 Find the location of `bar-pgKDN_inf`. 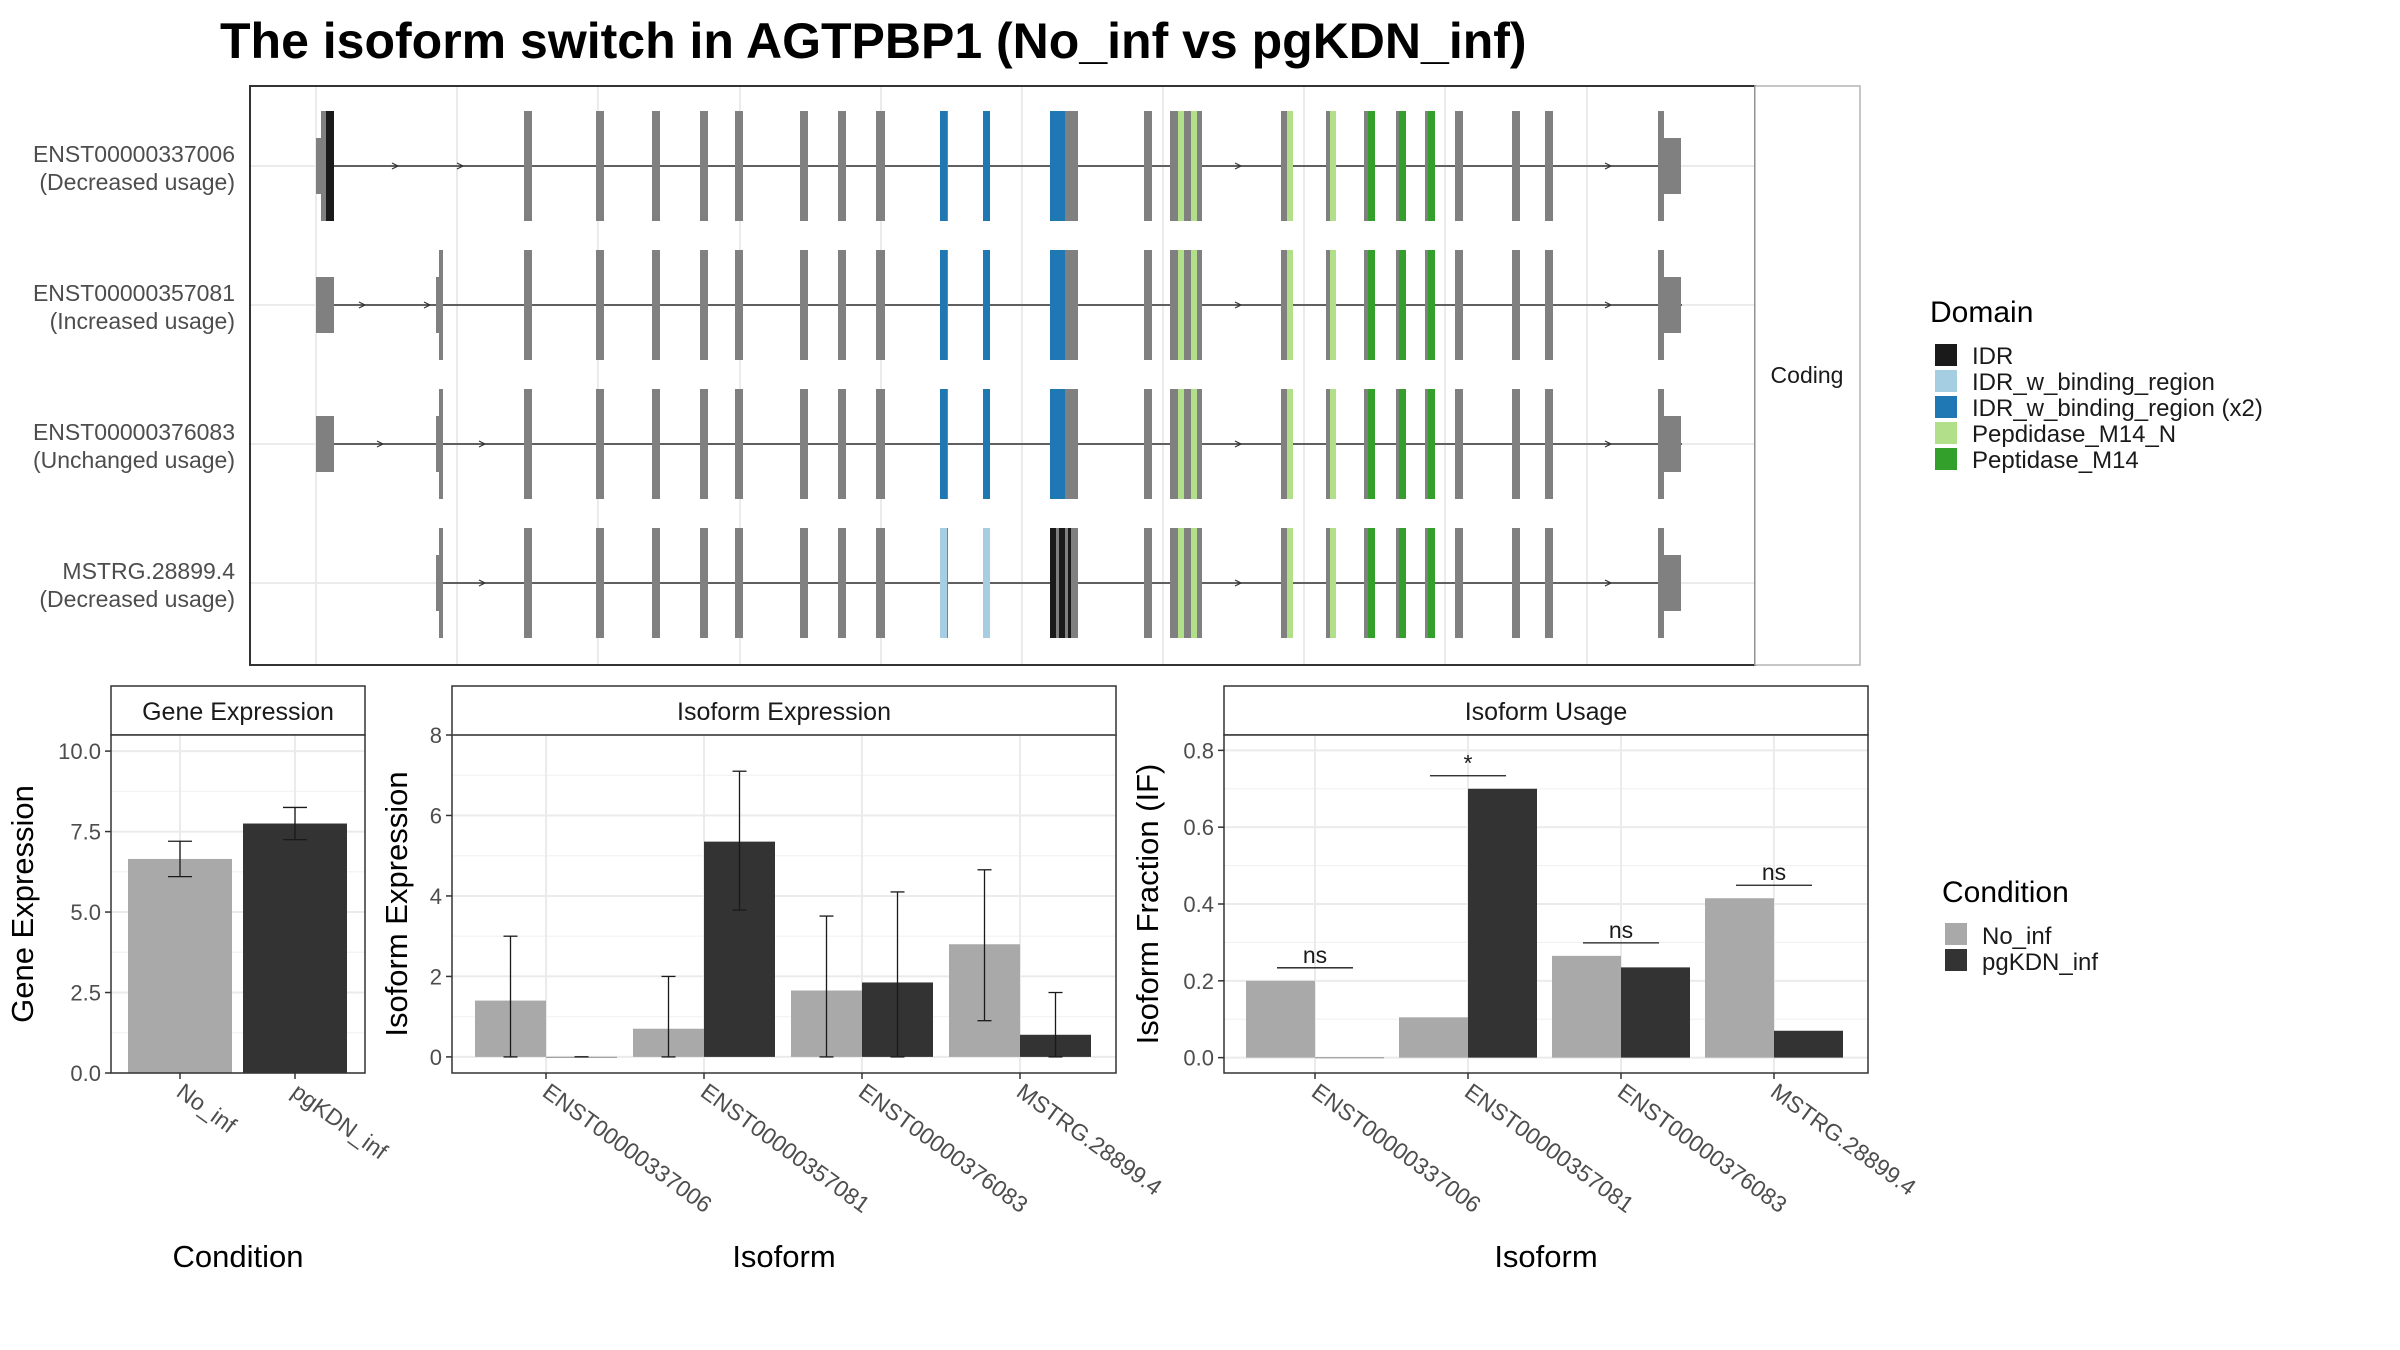

bar-pgKDN_inf is located at coordinates (295, 948).